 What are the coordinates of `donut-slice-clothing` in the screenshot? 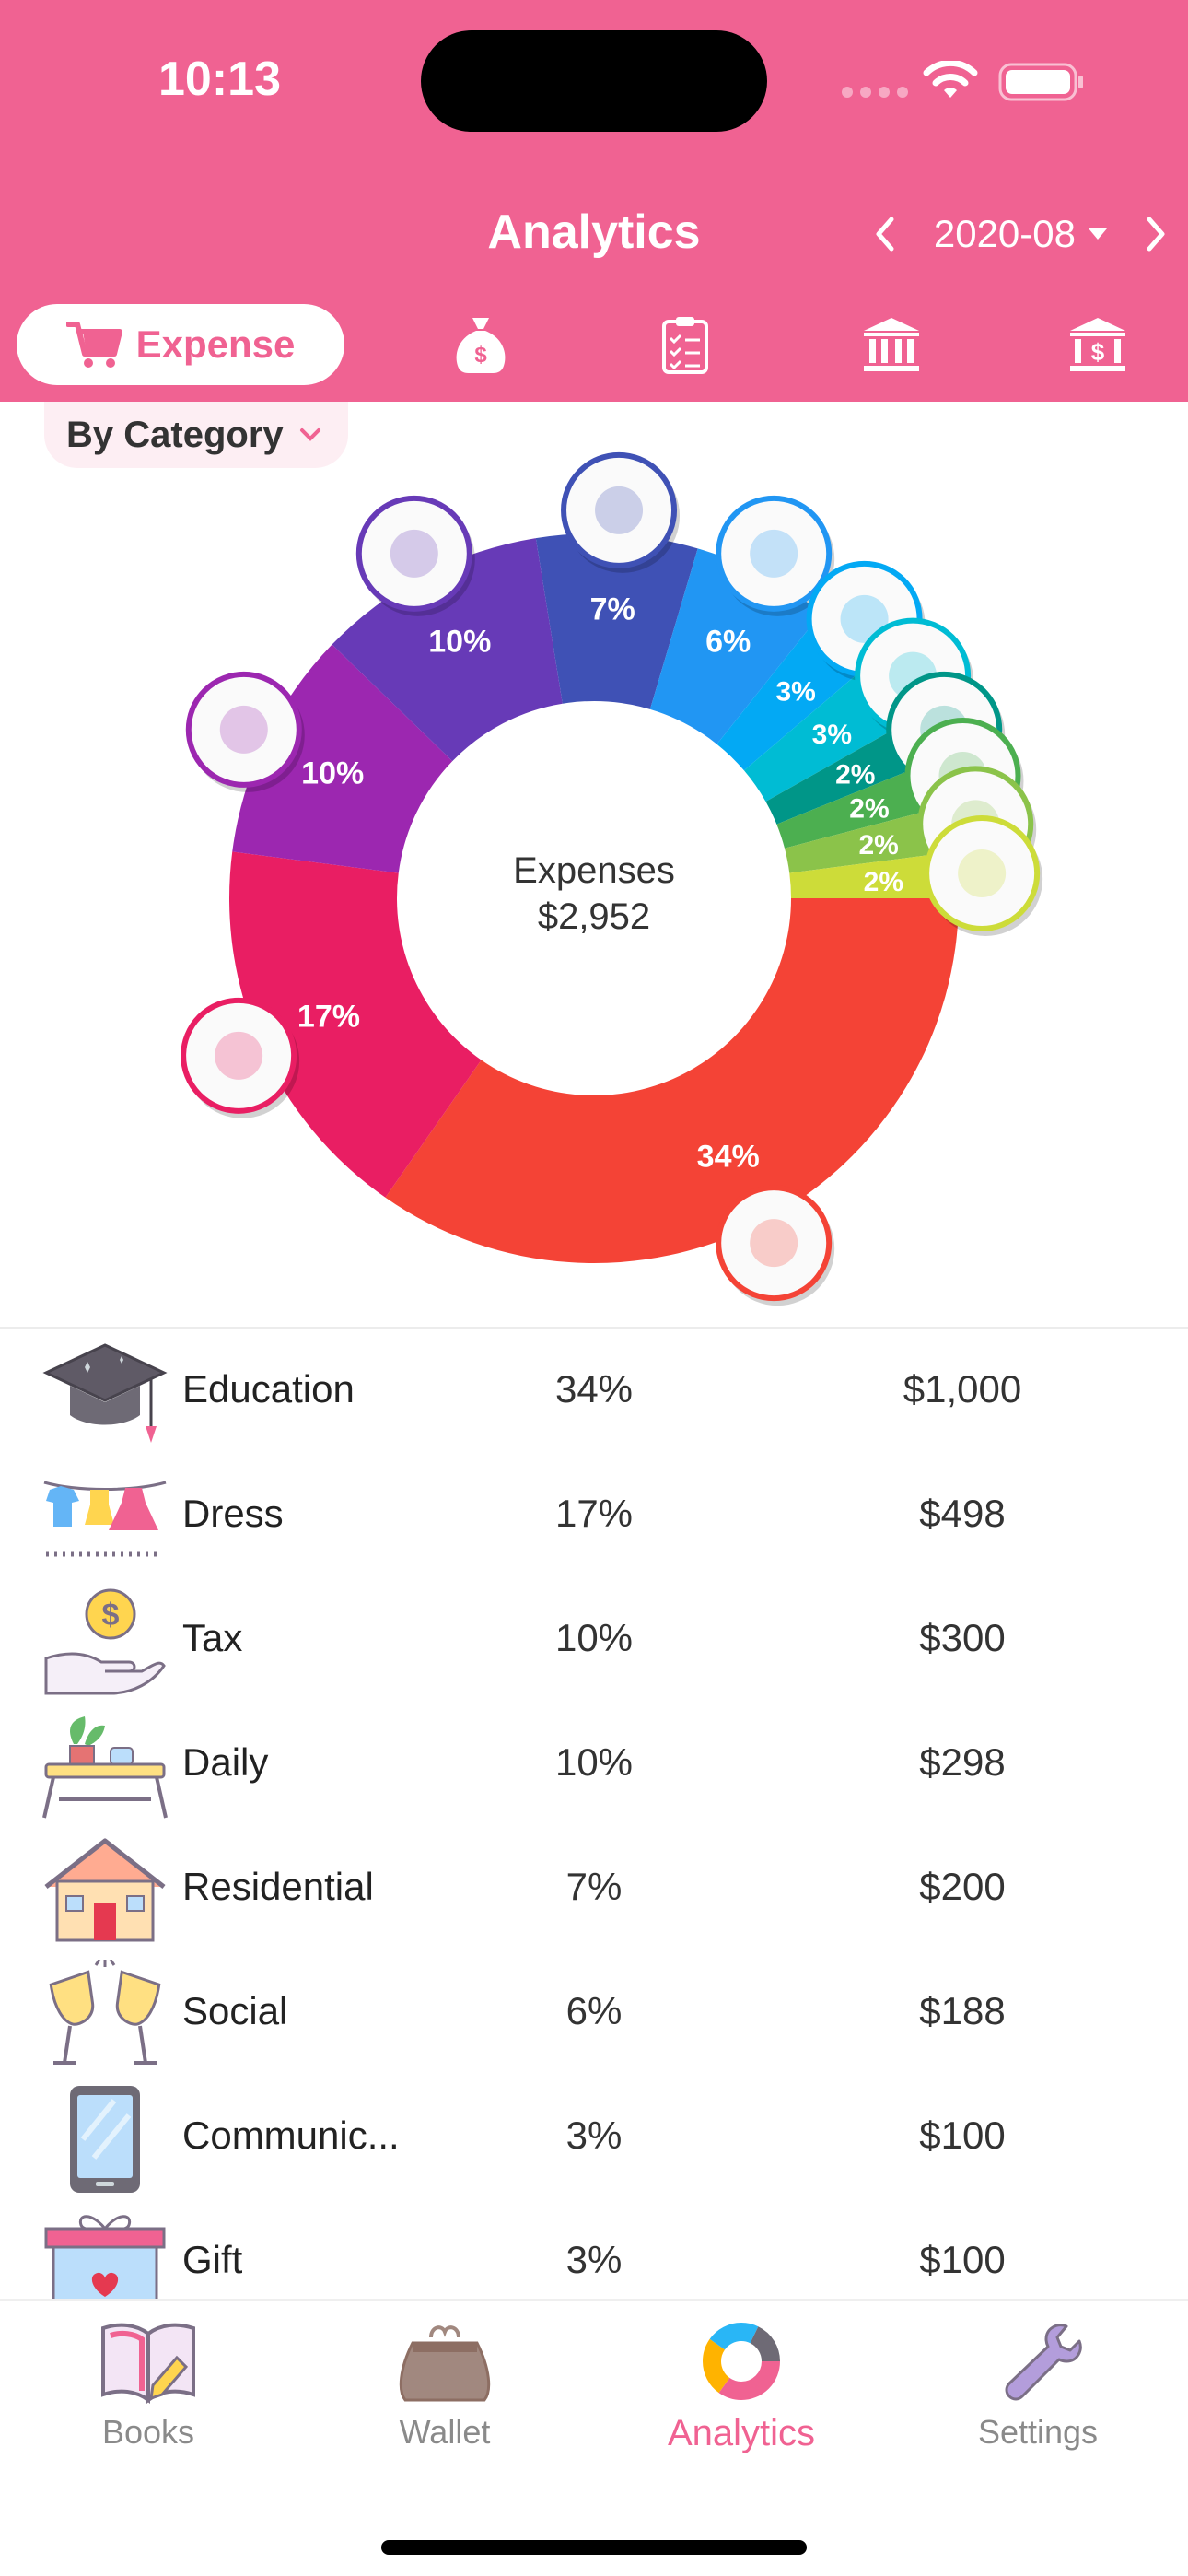 It's located at (870, 839).